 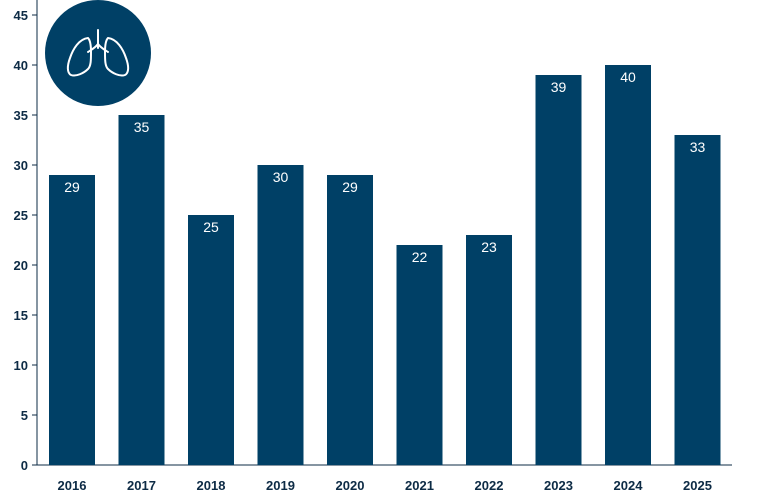 I want to click on x-tick-label: 2022, so click(x=489, y=485).